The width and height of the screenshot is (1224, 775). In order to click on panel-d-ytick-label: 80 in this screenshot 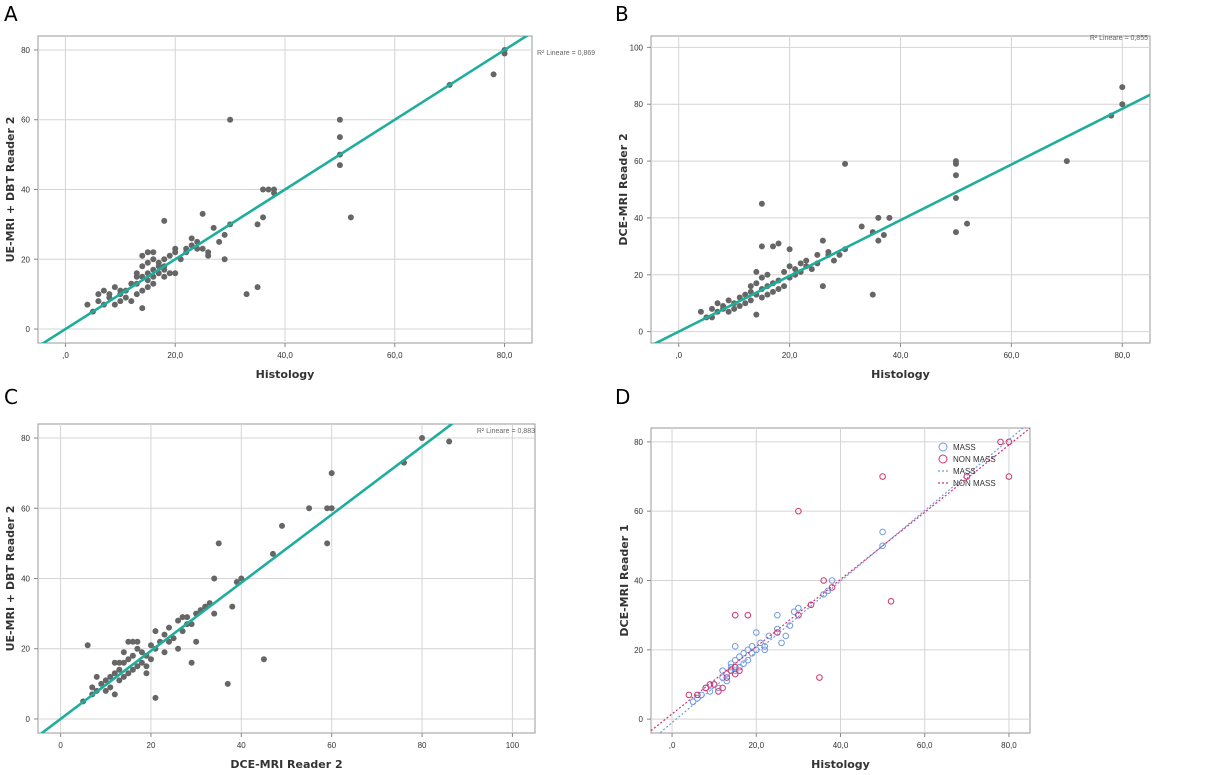, I will do `click(638, 442)`.